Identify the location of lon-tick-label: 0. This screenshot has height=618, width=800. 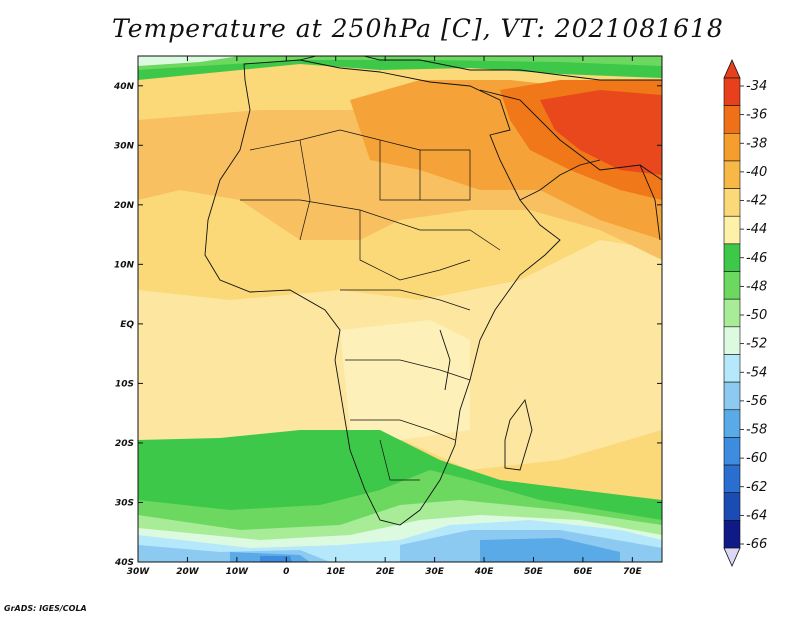
(286, 572).